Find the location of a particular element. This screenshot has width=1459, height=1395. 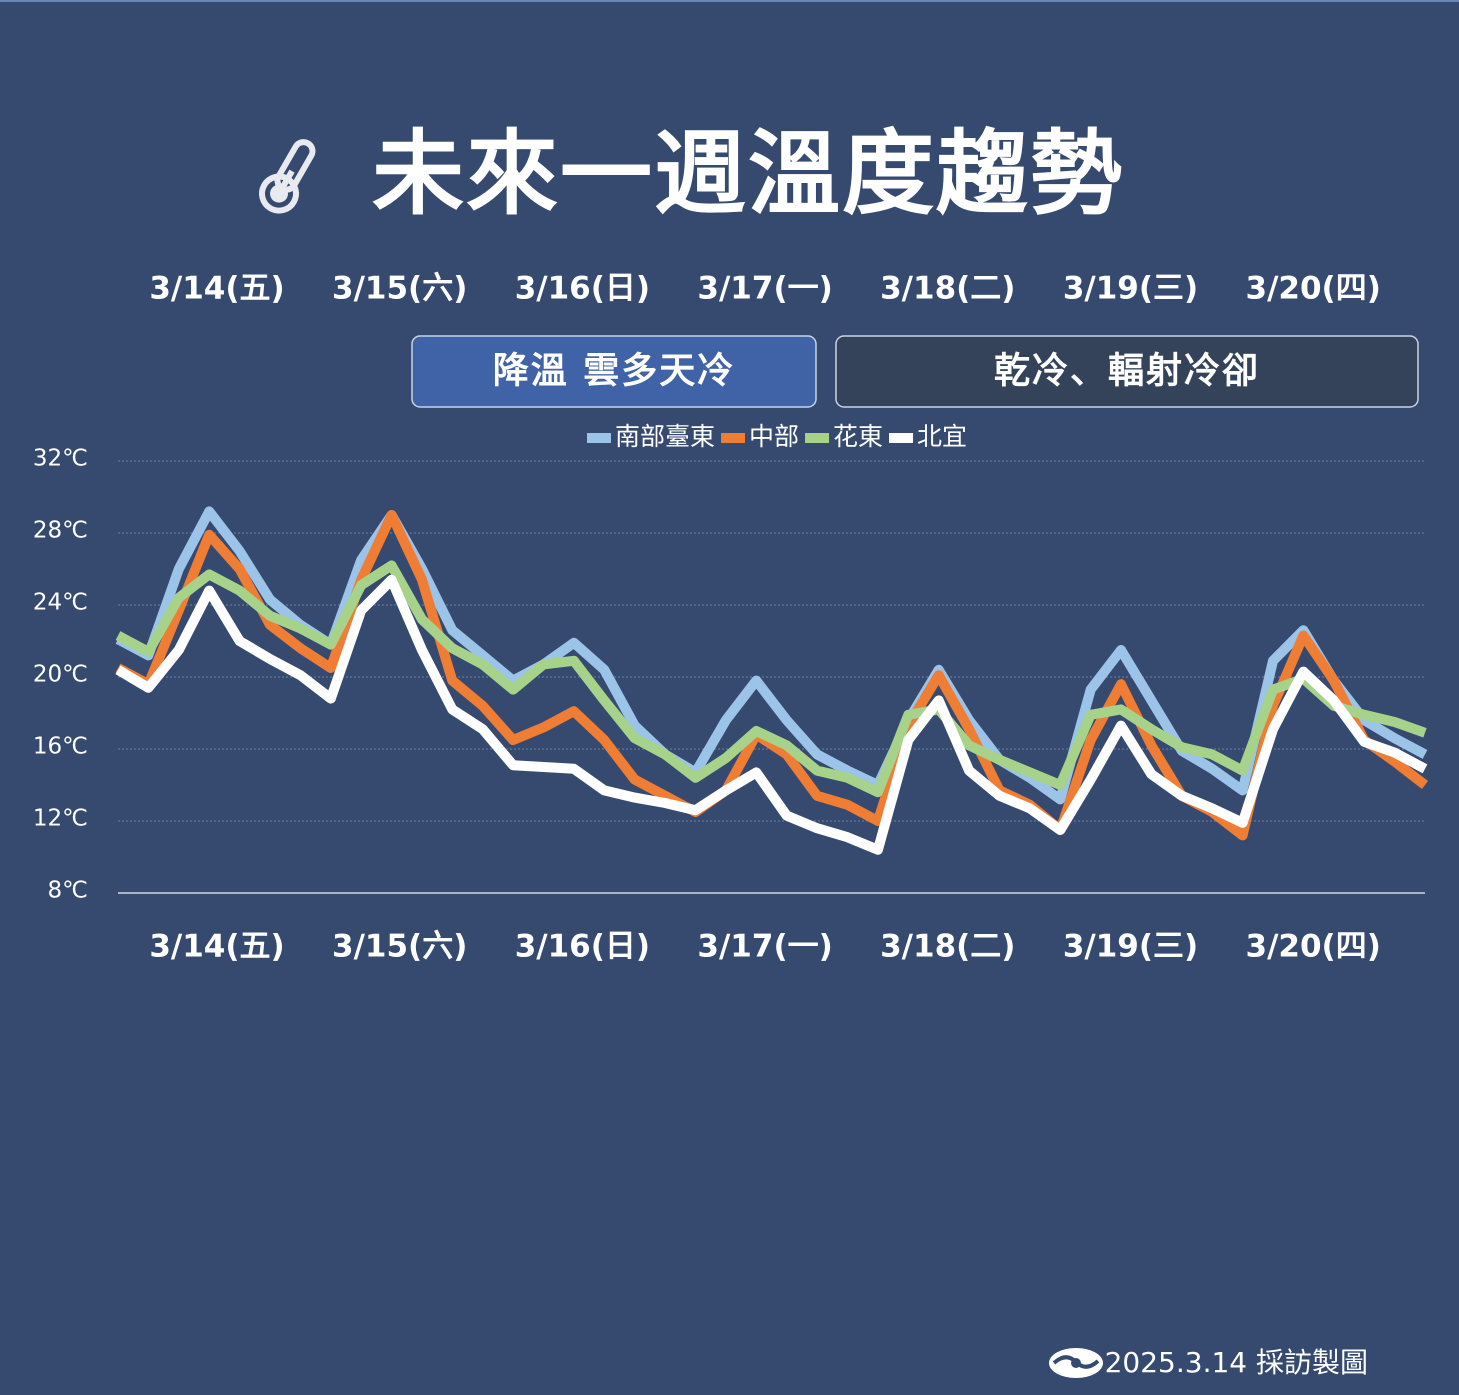

y-tick-label: 8℃ is located at coordinates (68, 891).